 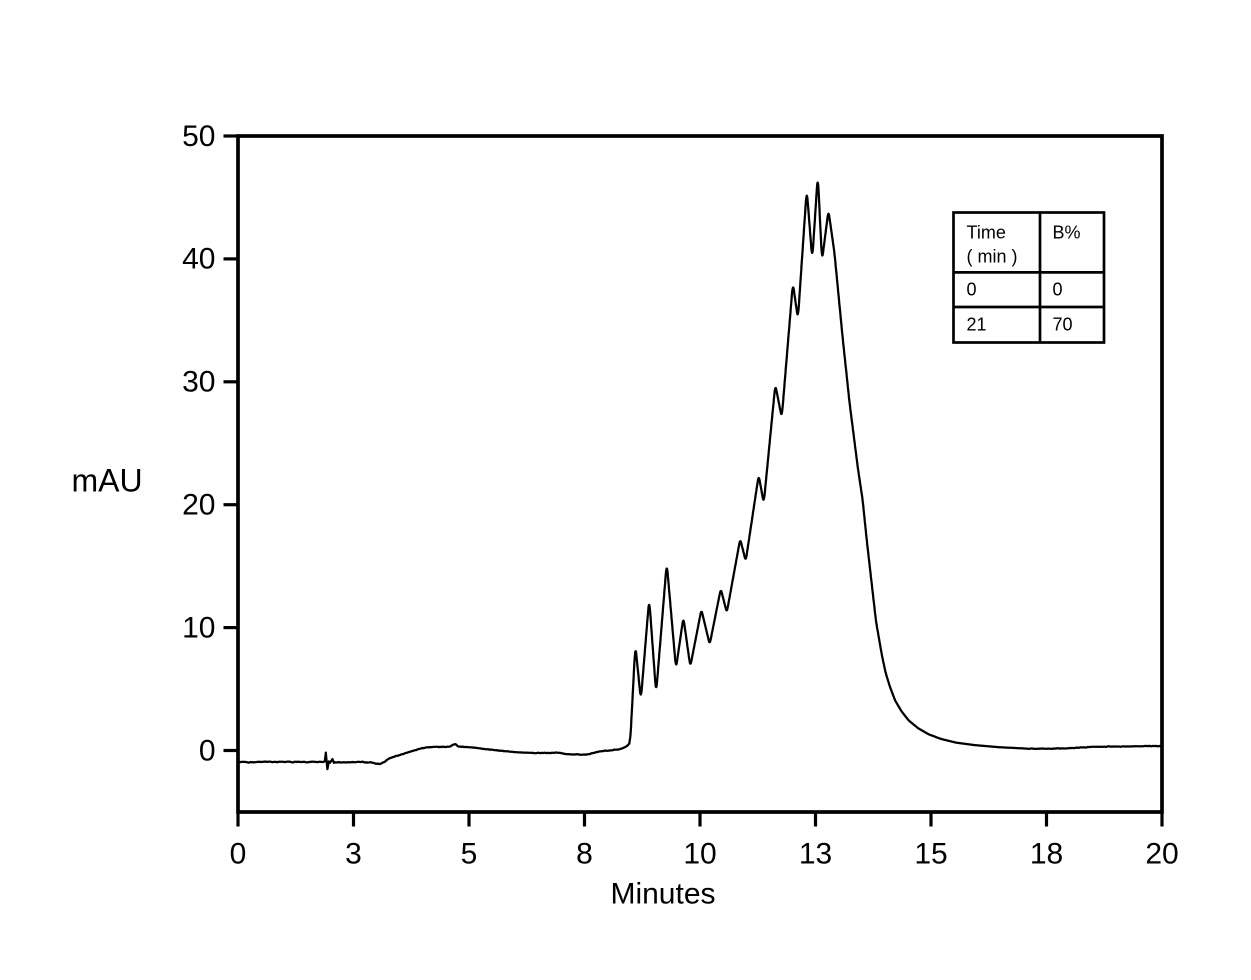 What do you see at coordinates (1046, 854) in the screenshot?
I see `svg-text: 18` at bounding box center [1046, 854].